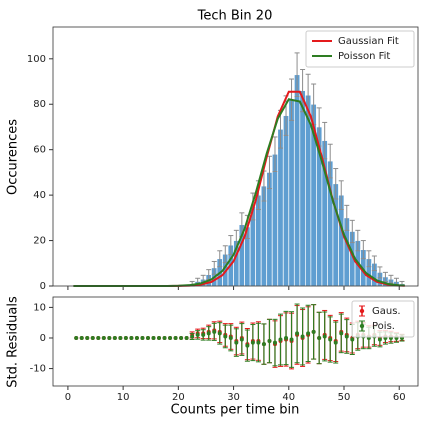  Describe the element at coordinates (123, 397) in the screenshot. I see `x-tick-label: 10` at that location.